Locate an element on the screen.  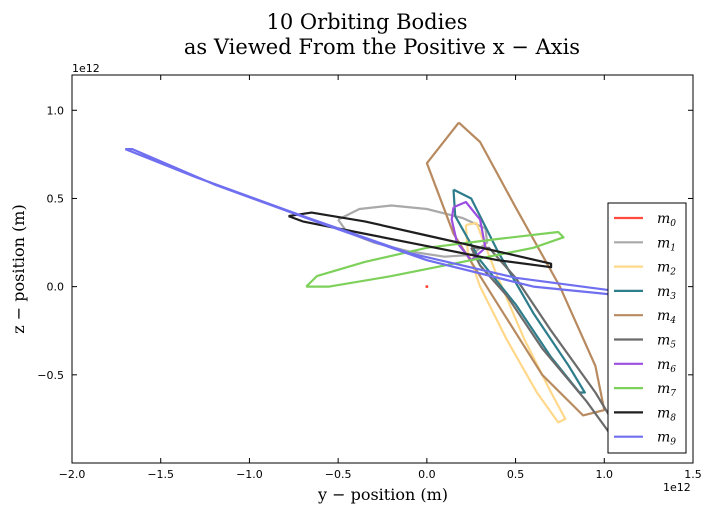
x-tick-label: −1.5 is located at coordinates (160, 474).